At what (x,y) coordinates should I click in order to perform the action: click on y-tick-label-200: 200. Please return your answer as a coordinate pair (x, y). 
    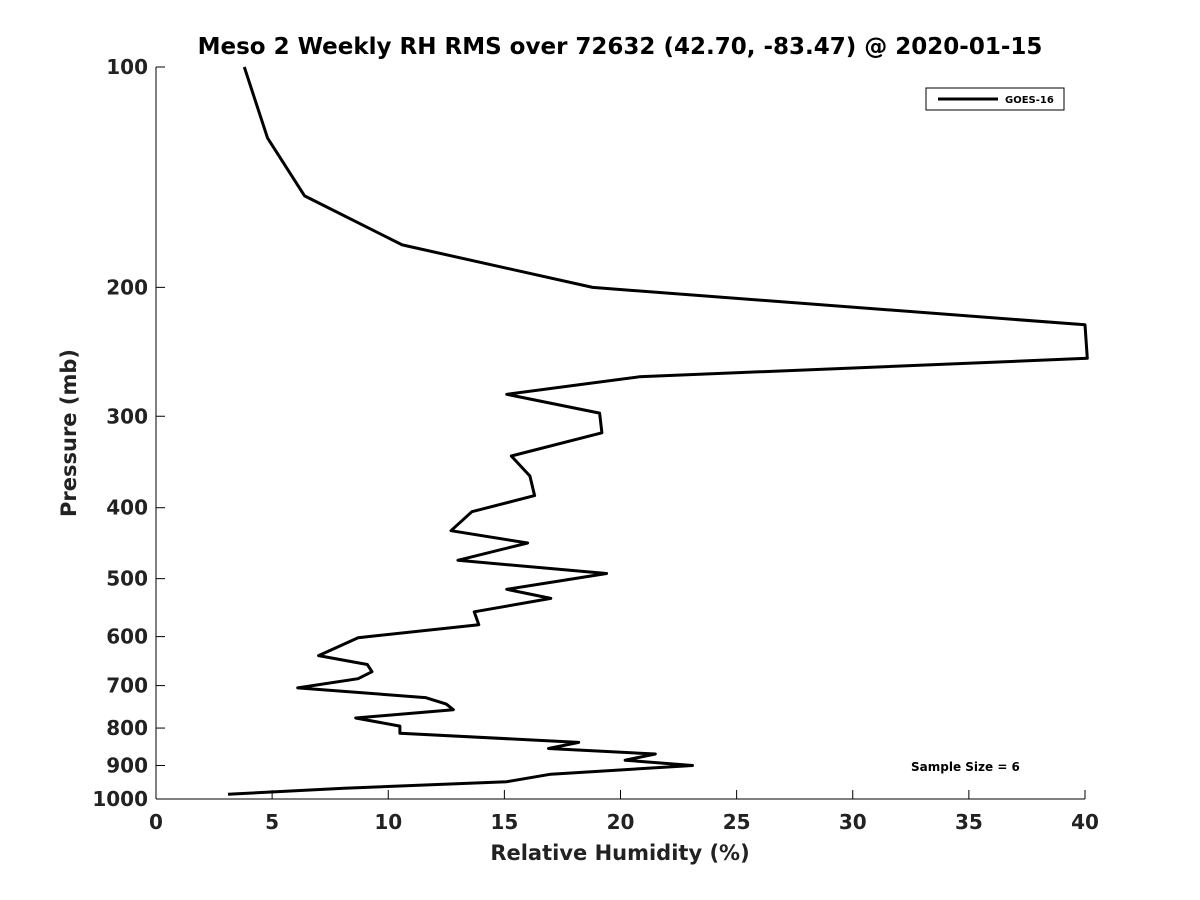
    Looking at the image, I should click on (127, 287).